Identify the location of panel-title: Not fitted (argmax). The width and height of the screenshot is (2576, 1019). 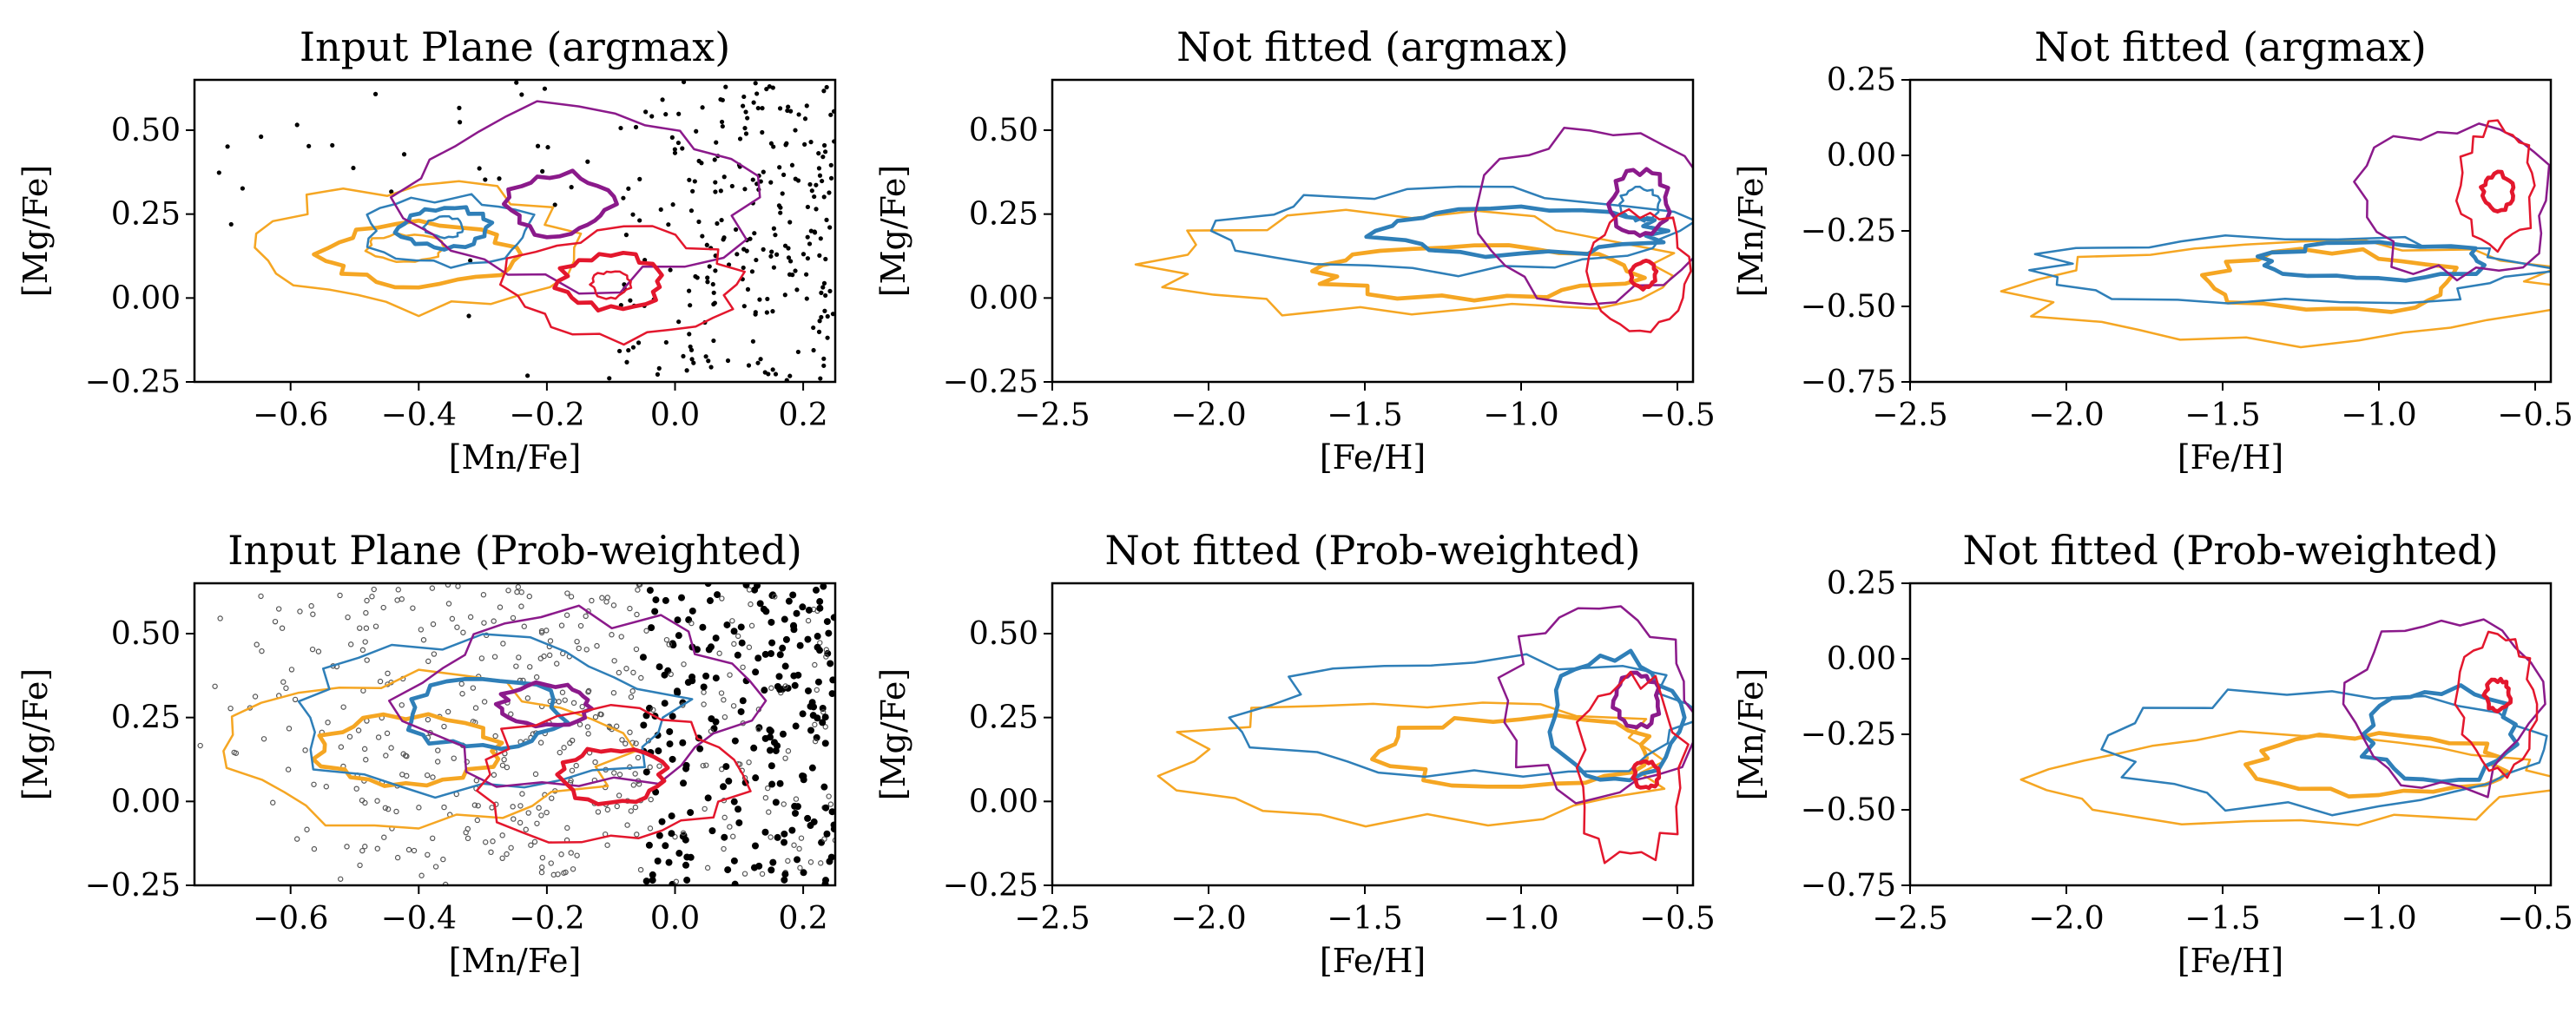
(2230, 46).